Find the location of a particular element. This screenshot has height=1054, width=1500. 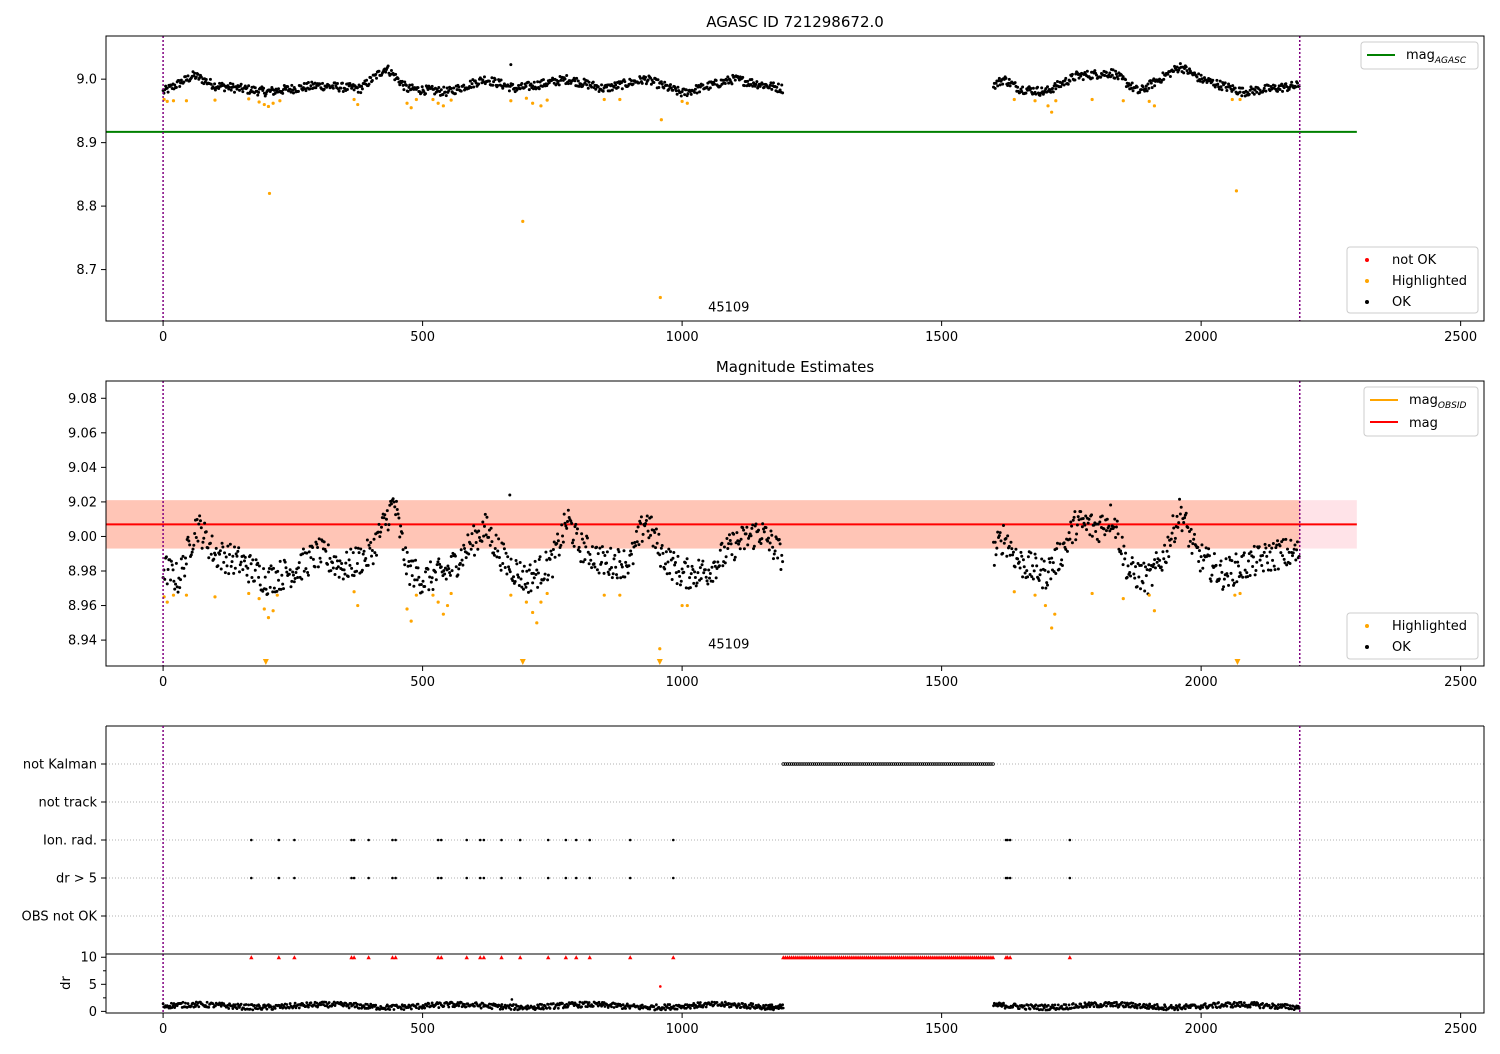

panel-magnitude-legend-top: magOBSID mag is located at coordinates (1421, 411).